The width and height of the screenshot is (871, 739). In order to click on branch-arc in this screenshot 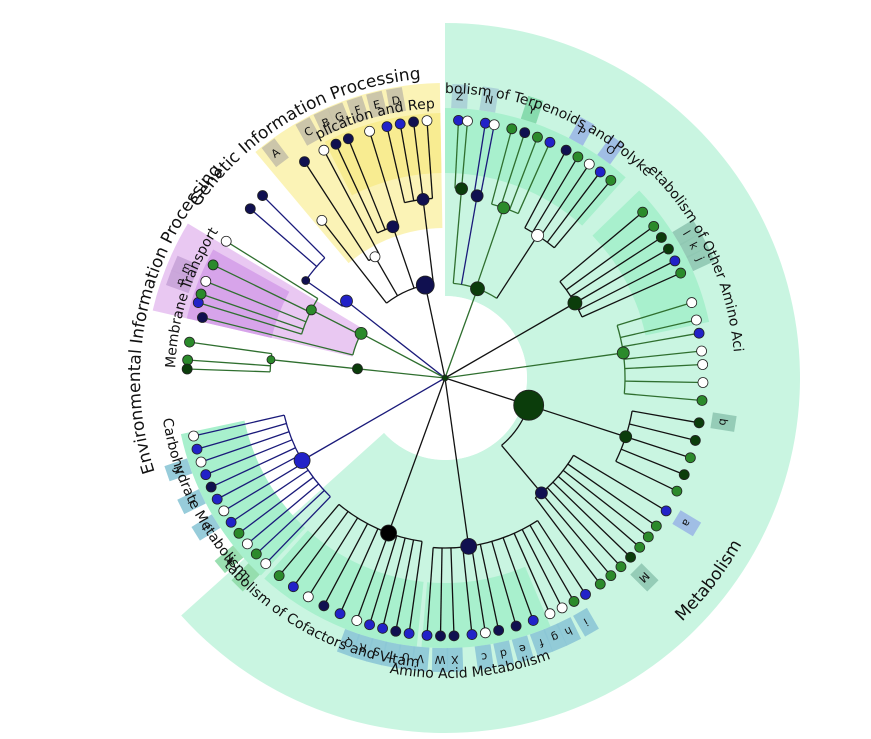, I will do `click(315, 269)`.